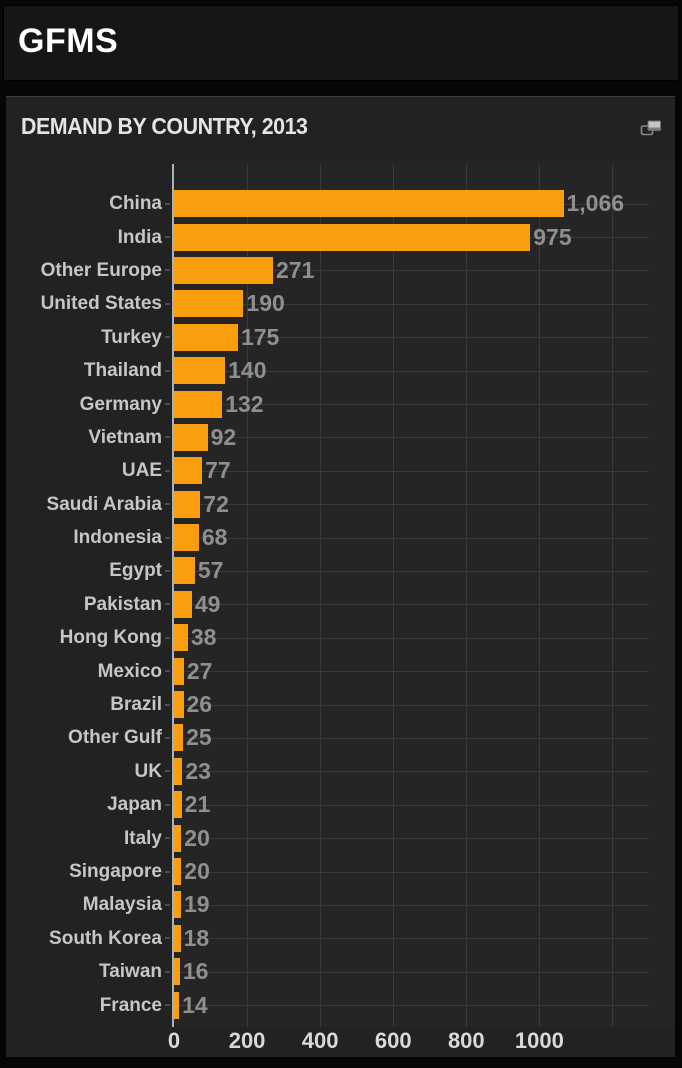 The width and height of the screenshot is (682, 1068). I want to click on bar-track: 72, so click(411, 504).